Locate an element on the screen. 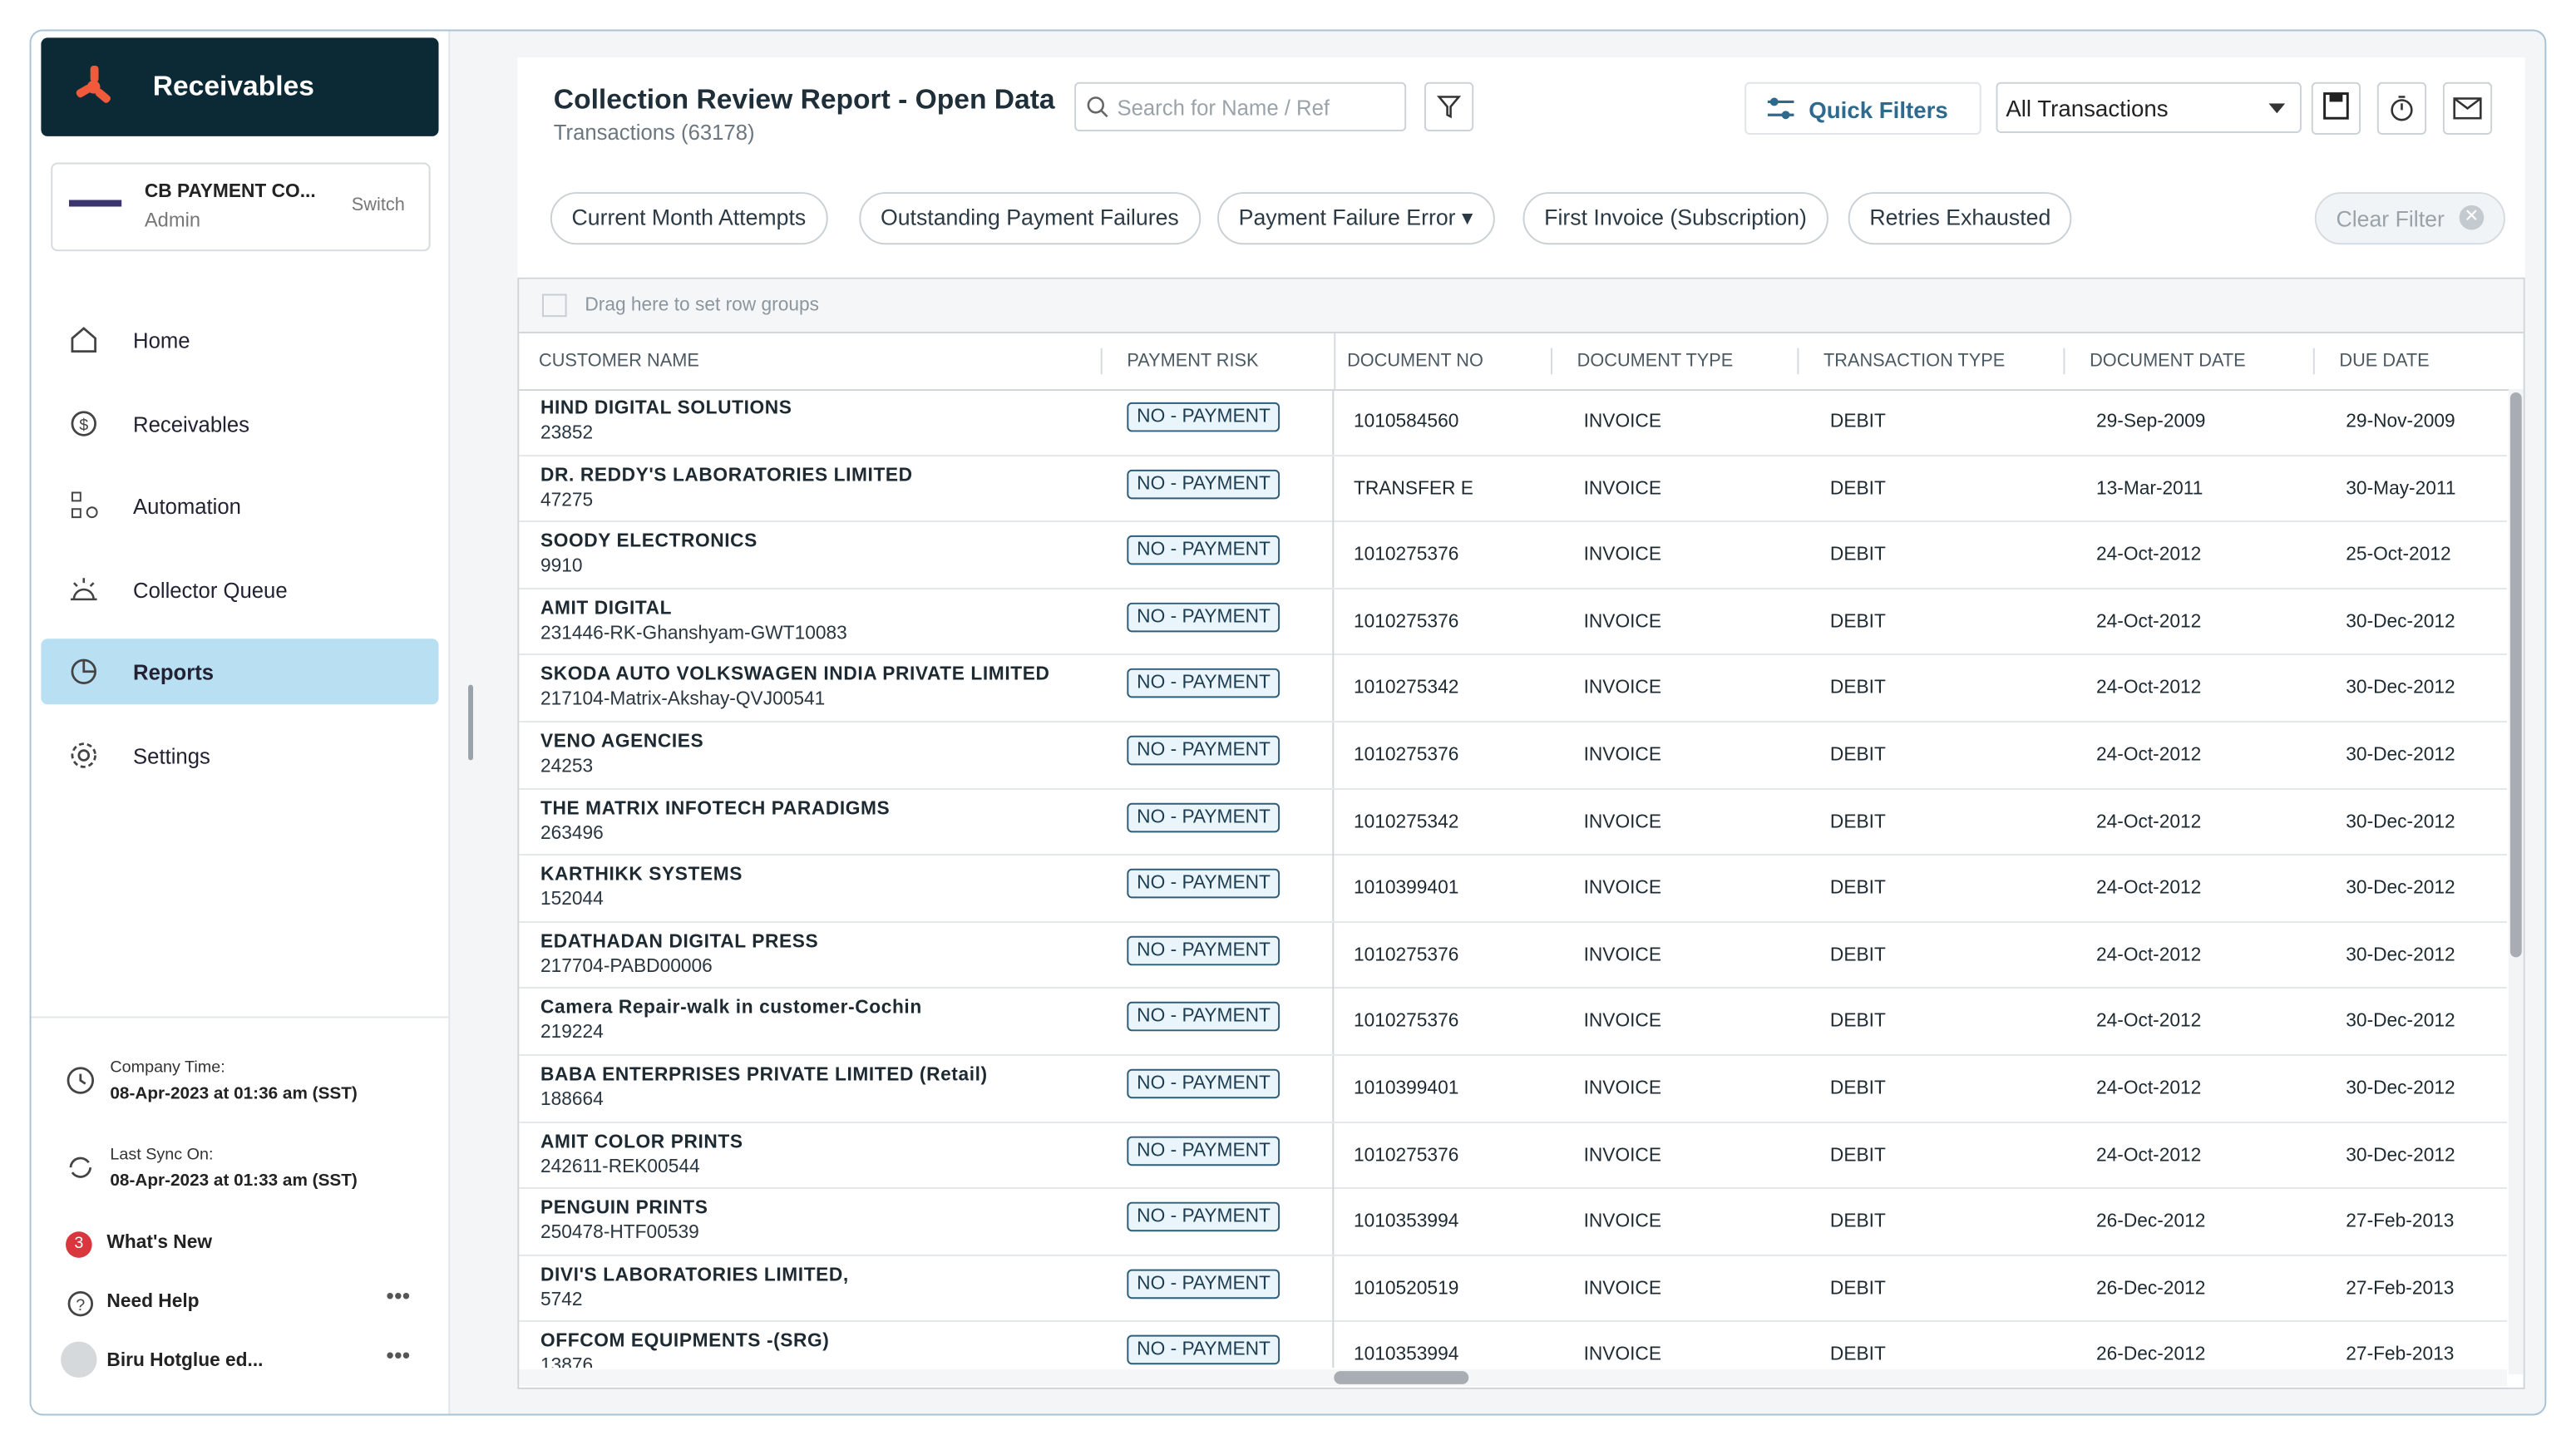 The image size is (2576, 1445). nav-item: Automation is located at coordinates (239, 506).